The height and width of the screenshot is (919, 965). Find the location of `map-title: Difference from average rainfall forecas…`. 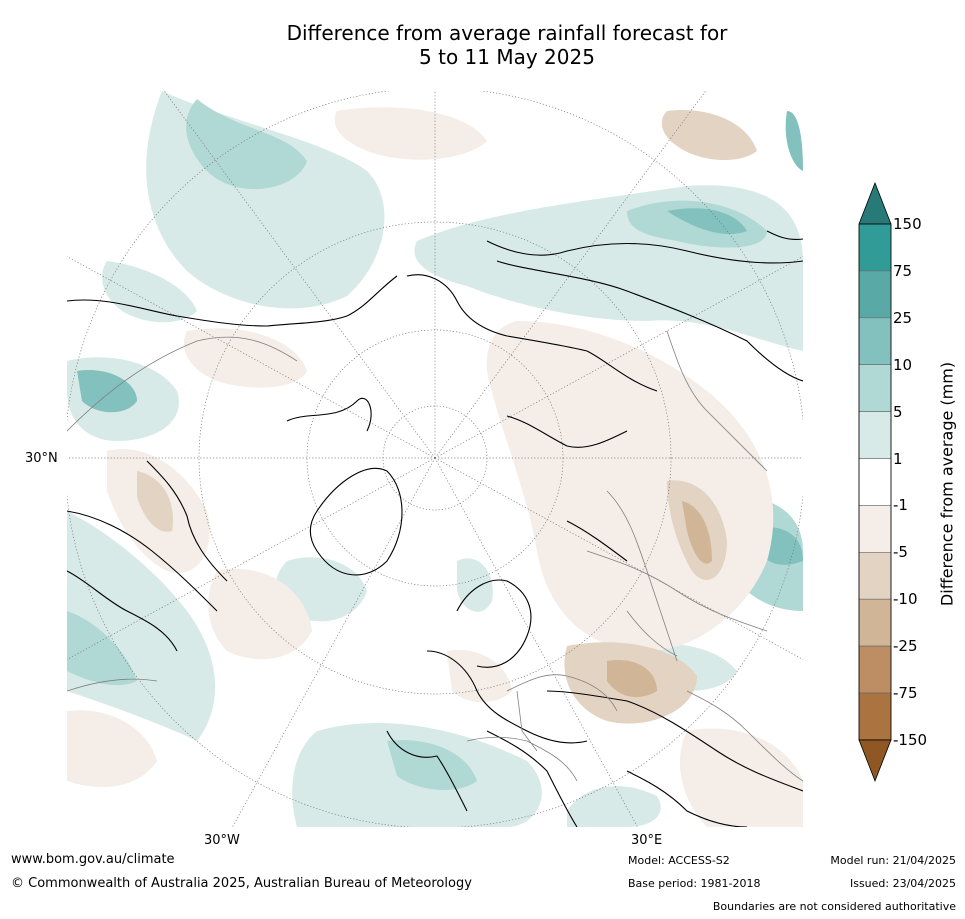

map-title: Difference from average rainfall forecas… is located at coordinates (482, 45).